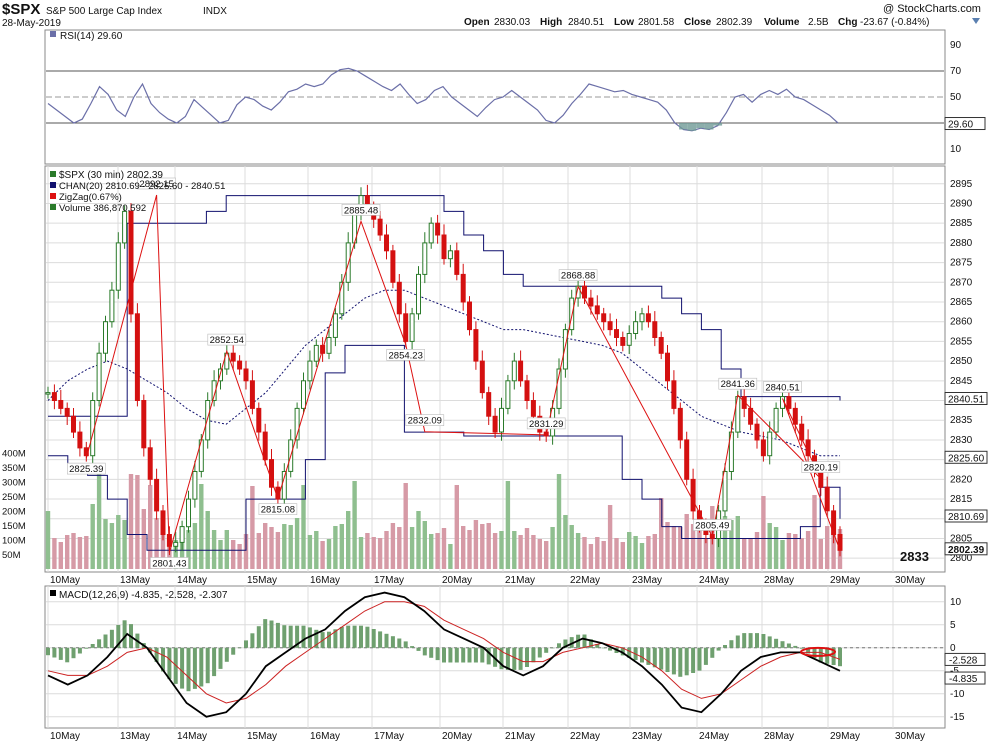 This screenshot has height=744, width=990. I want to click on rsi-y-tick: 70, so click(956, 71).